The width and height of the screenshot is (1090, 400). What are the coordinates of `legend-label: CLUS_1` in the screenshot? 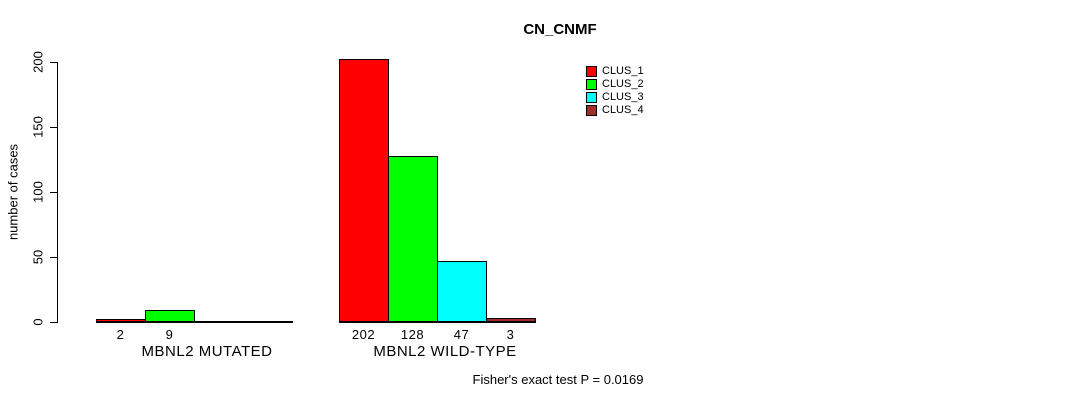 It's located at (623, 71).